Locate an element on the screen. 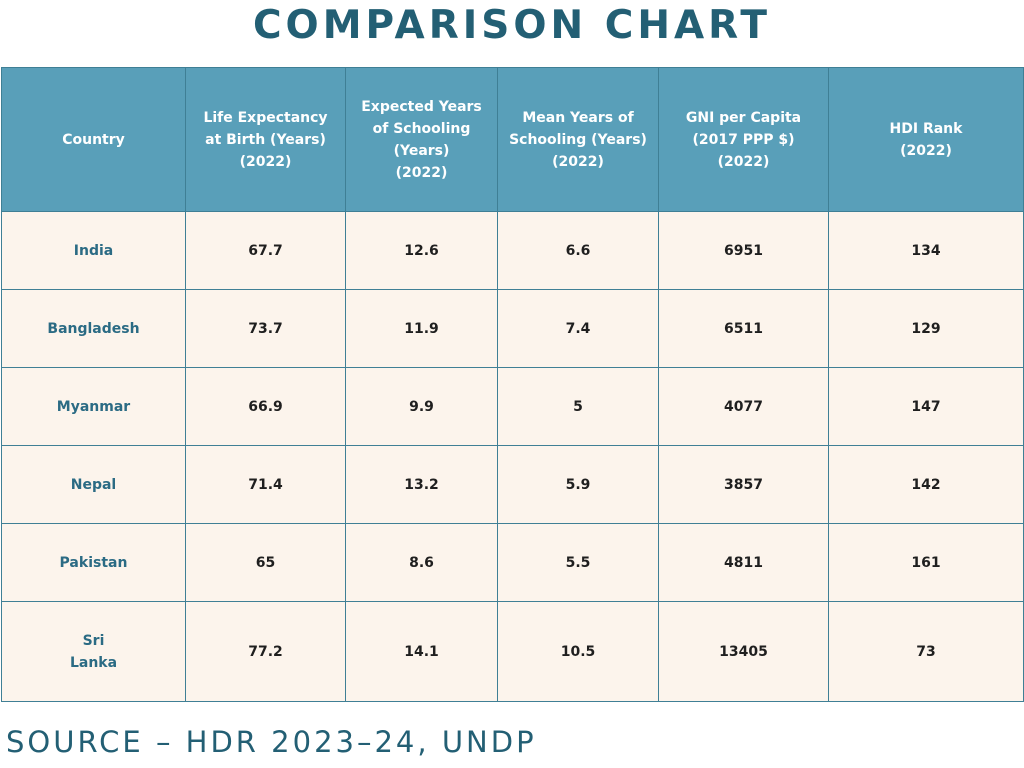  expected-schooling-cell: 11.9 is located at coordinates (421, 328).